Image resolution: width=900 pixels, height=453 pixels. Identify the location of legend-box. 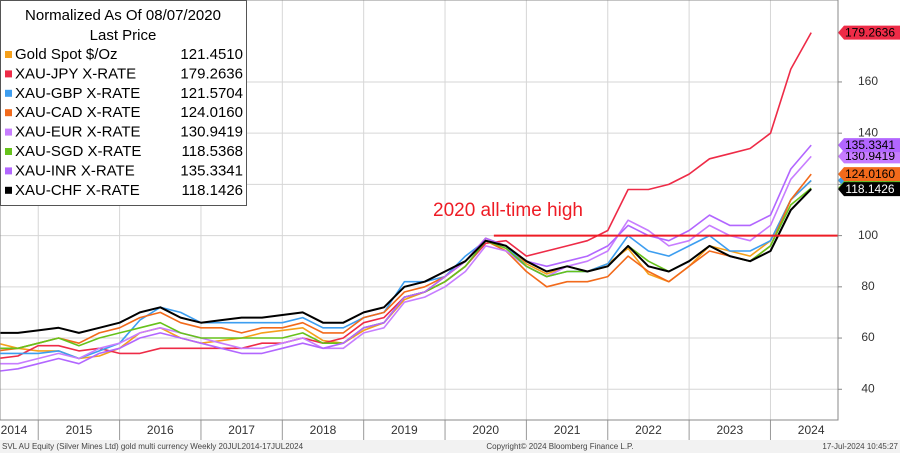
(123, 103).